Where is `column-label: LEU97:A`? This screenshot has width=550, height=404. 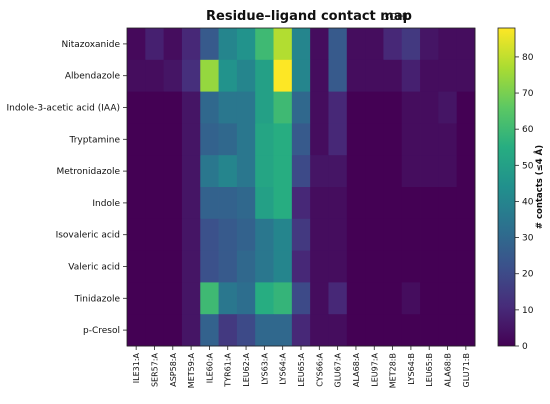
column-label: LEU97:A is located at coordinates (374, 369).